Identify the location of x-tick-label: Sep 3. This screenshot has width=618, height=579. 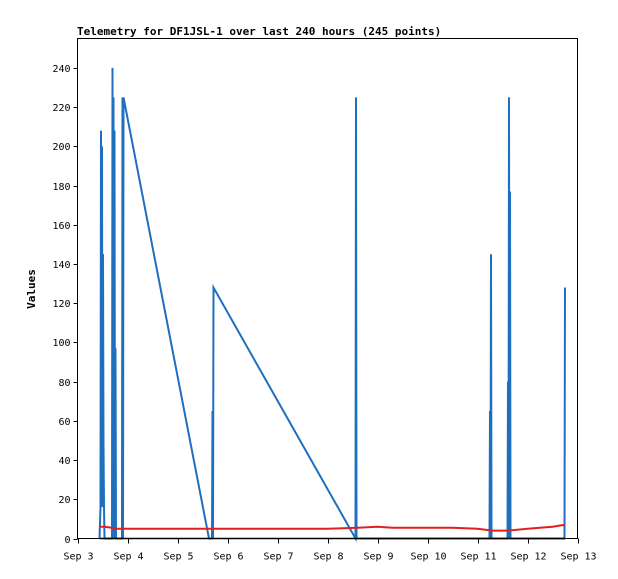
(78, 557).